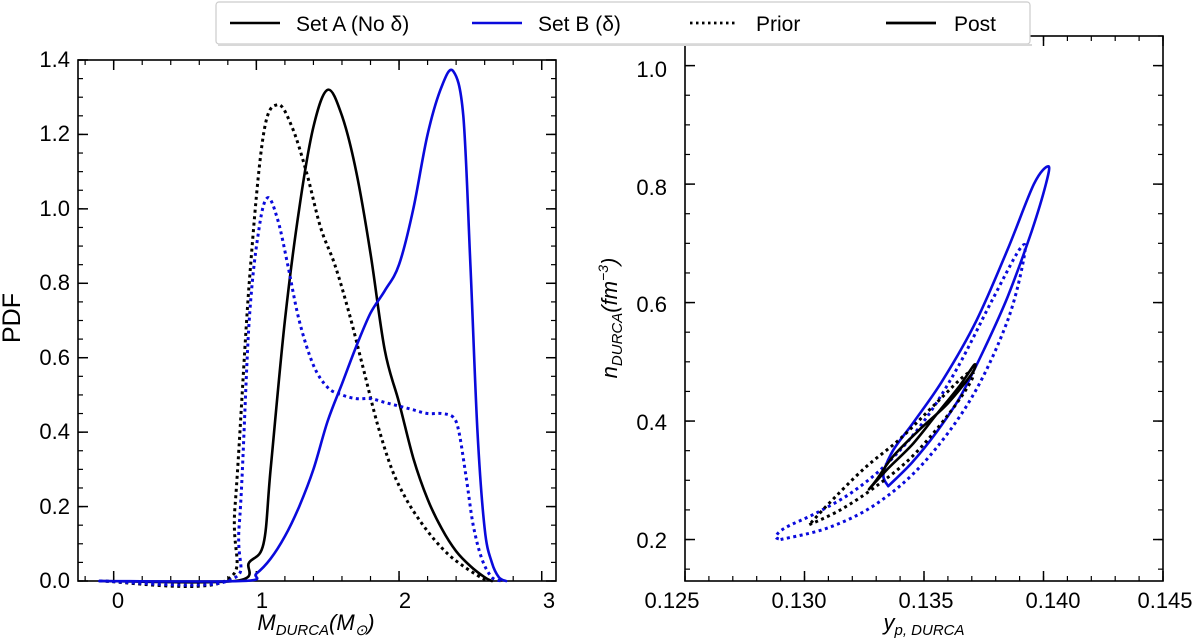 Image resolution: width=1200 pixels, height=639 pixels. I want to click on left-xtick-label: 2, so click(405, 600).